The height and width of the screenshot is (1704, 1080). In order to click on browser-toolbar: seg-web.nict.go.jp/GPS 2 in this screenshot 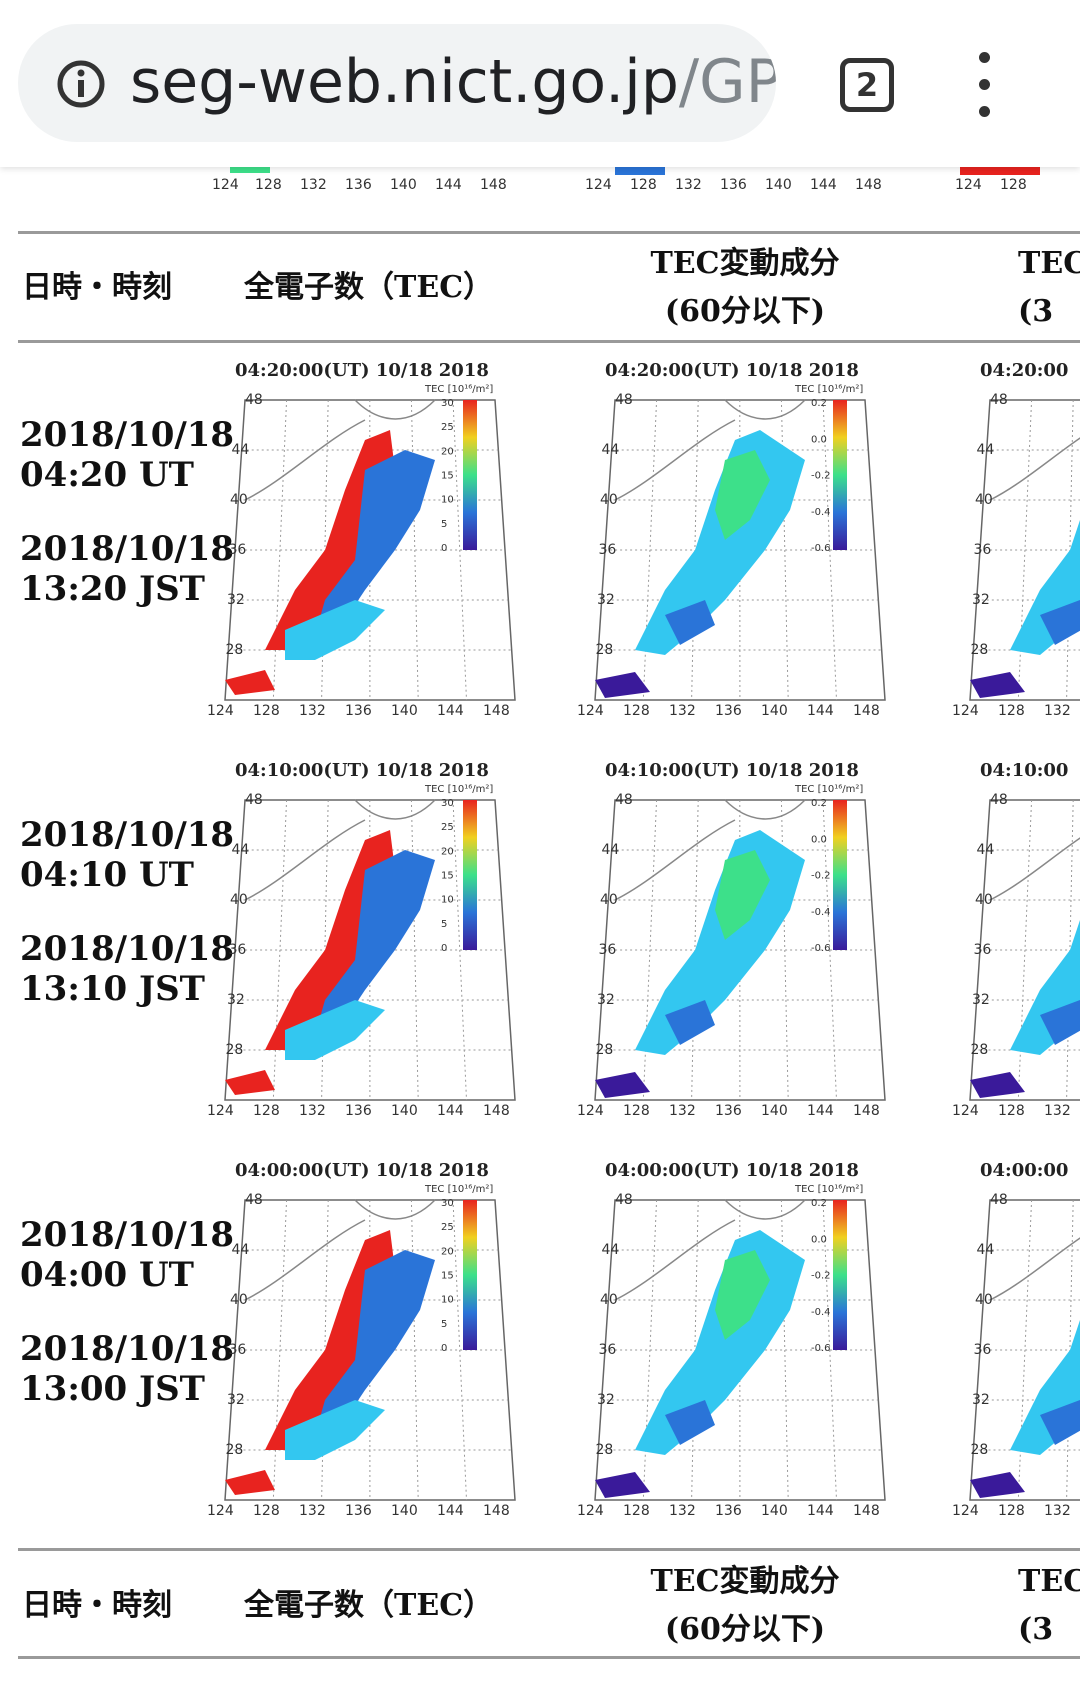, I will do `click(540, 83)`.